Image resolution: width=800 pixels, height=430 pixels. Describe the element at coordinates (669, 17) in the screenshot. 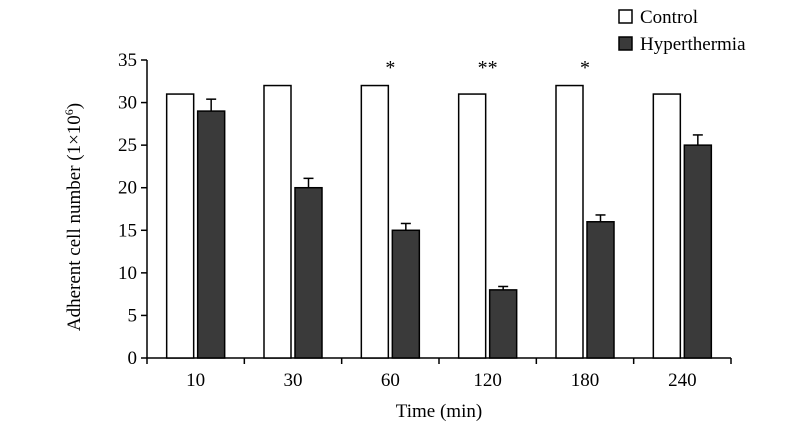

I see `legend-label-control: Control` at that location.